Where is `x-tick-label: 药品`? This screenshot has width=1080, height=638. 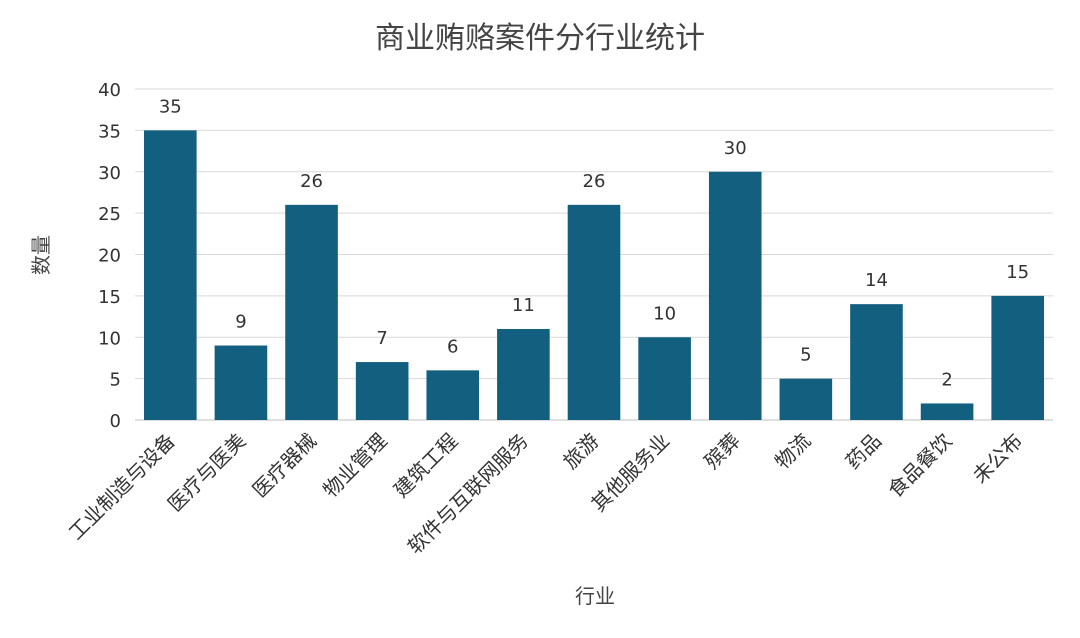
x-tick-label: 药品 is located at coordinates (863, 451).